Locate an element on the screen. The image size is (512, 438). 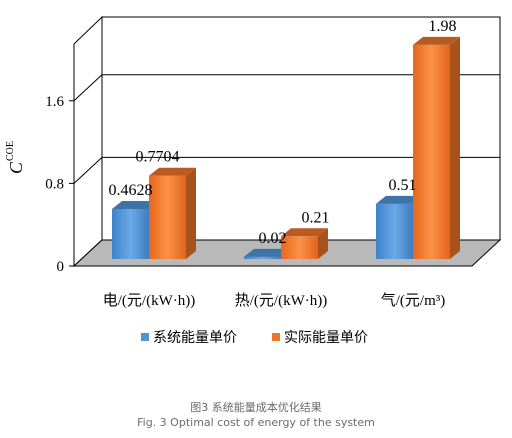
data-label: 0.7704 is located at coordinates (158, 157).